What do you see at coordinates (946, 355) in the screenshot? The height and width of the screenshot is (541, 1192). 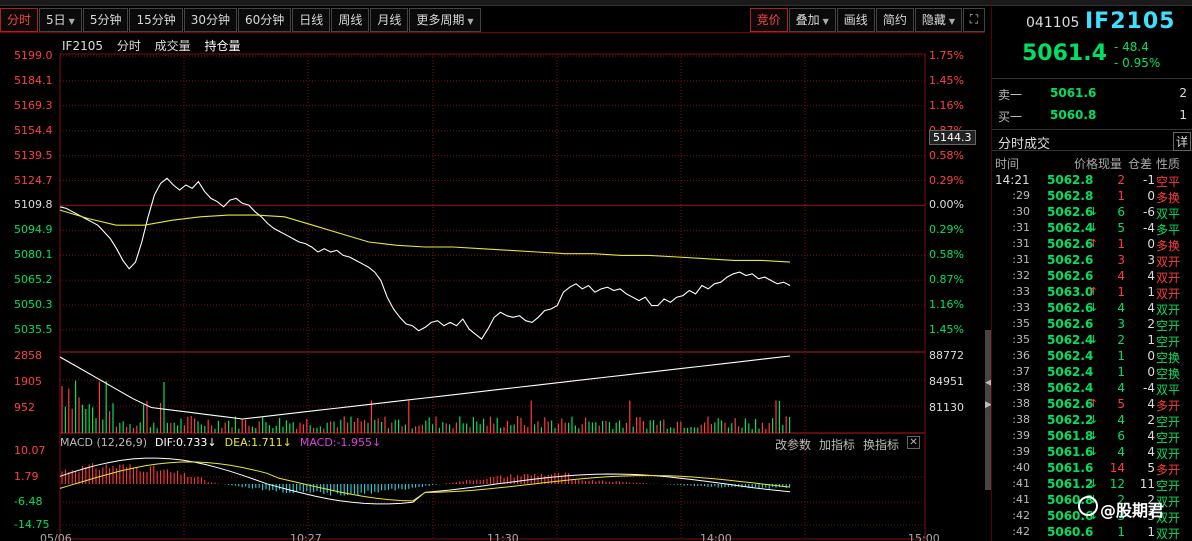 I see `oi-tick: 88772` at bounding box center [946, 355].